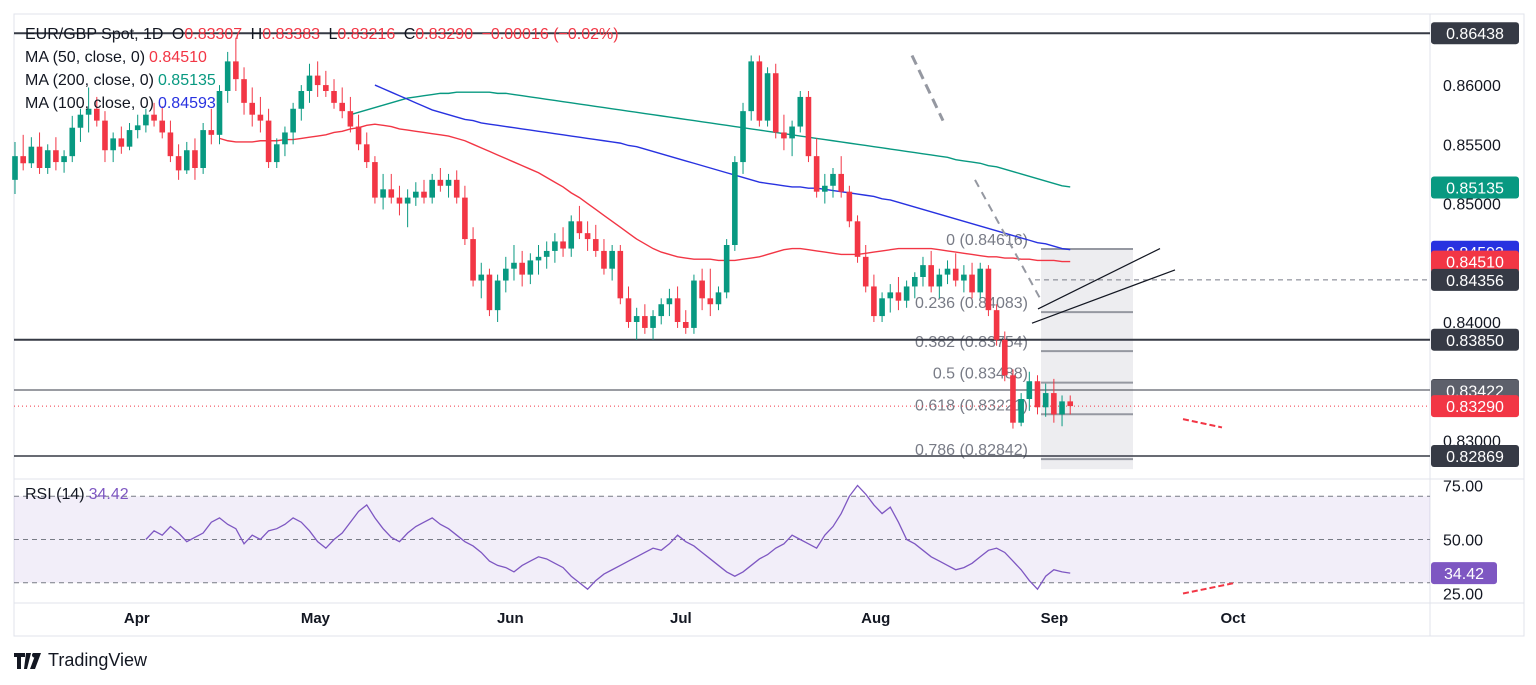 Image resolution: width=1536 pixels, height=685 pixels. I want to click on price-axis-tick: 0.85000, so click(1472, 205).